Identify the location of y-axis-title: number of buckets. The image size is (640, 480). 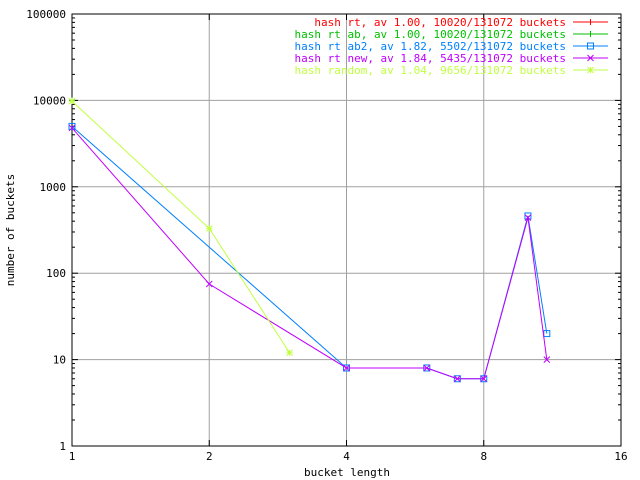
(10, 230).